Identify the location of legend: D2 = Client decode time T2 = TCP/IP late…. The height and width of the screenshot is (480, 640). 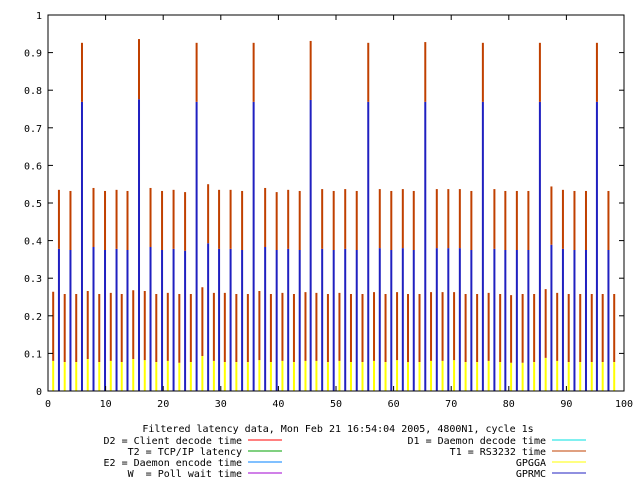
(345, 458).